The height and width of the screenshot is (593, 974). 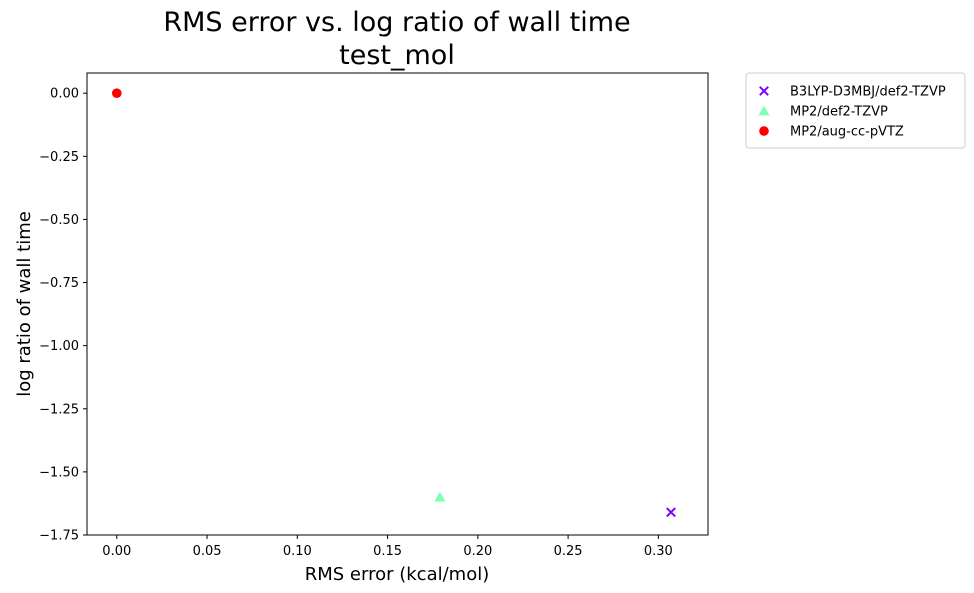 I want to click on x-tick-label: 0.05, so click(x=207, y=551).